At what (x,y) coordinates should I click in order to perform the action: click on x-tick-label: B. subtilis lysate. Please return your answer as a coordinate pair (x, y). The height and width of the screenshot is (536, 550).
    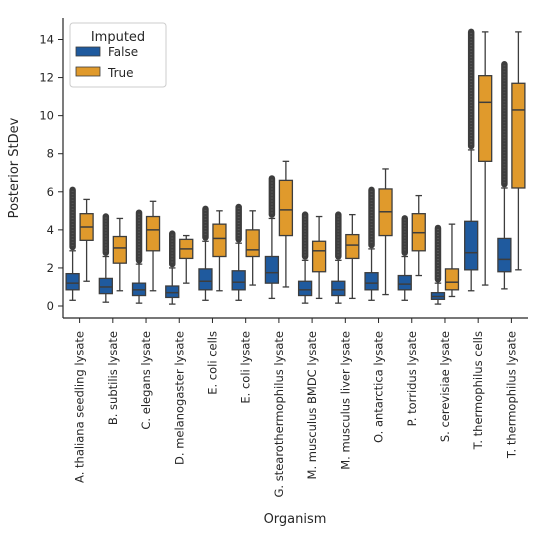
    Looking at the image, I should click on (113, 378).